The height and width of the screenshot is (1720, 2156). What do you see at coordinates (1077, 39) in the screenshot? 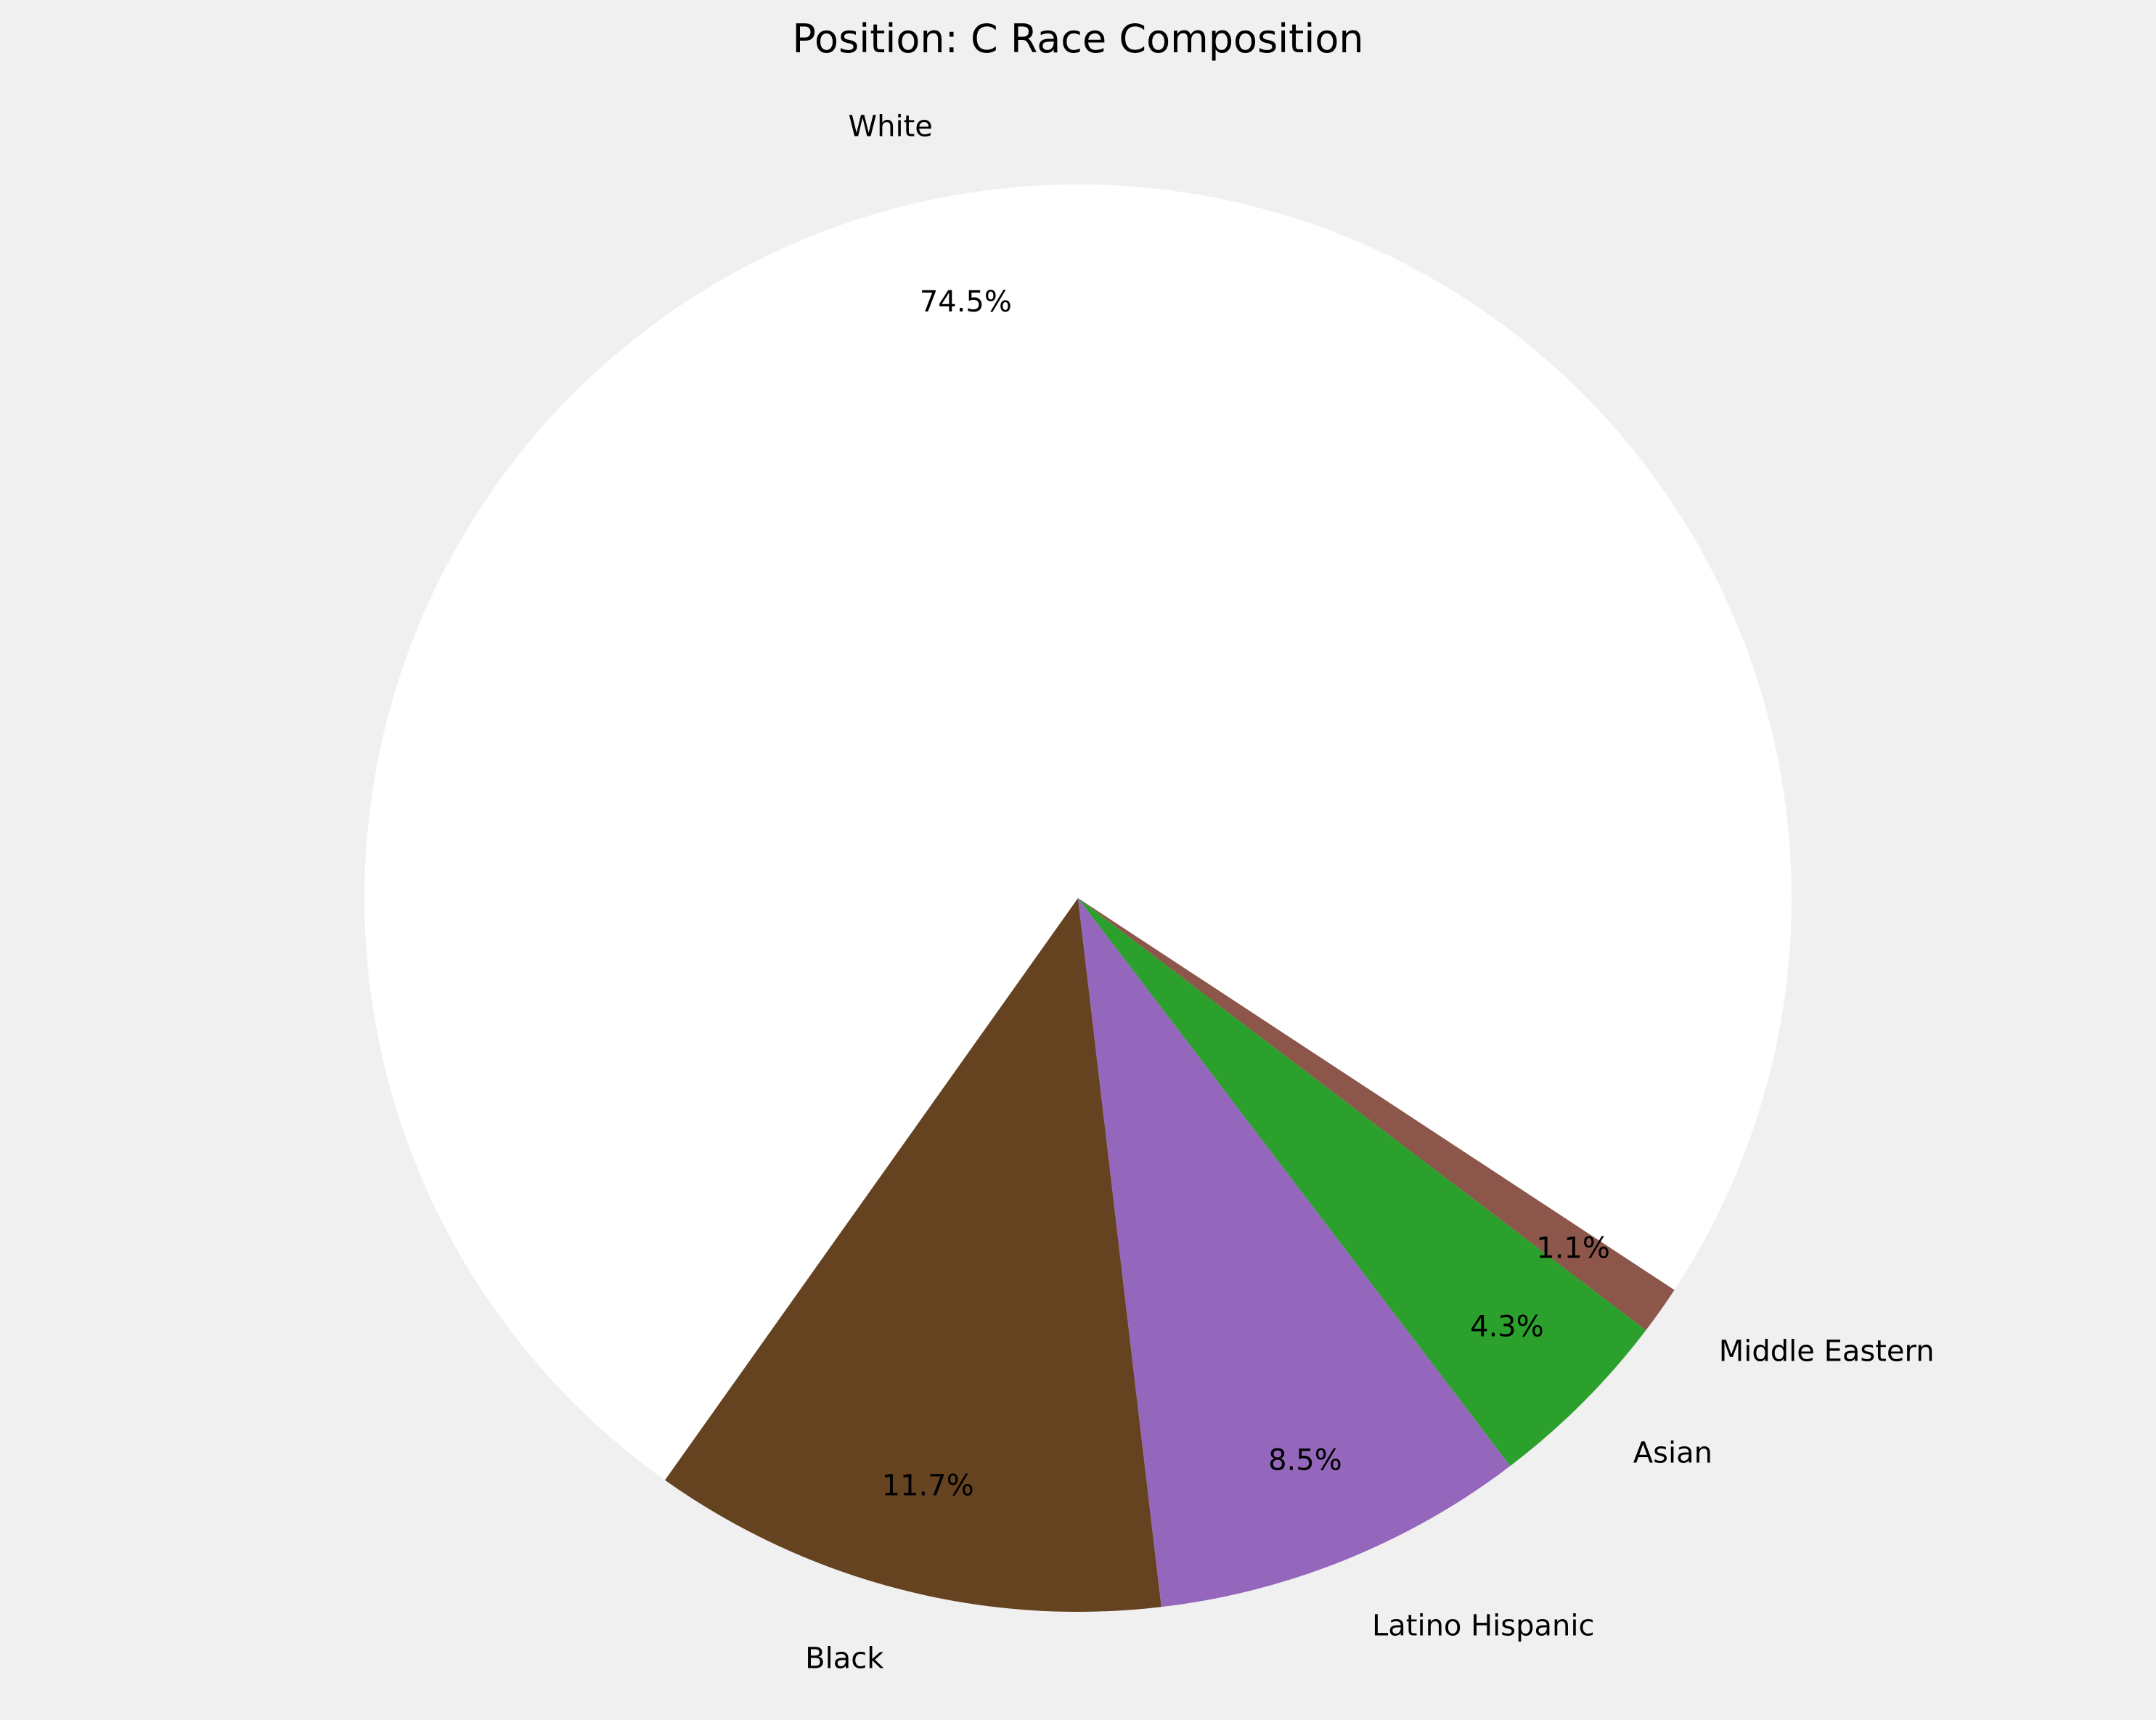
I see `chart-title: Position: C Race Composition` at bounding box center [1077, 39].